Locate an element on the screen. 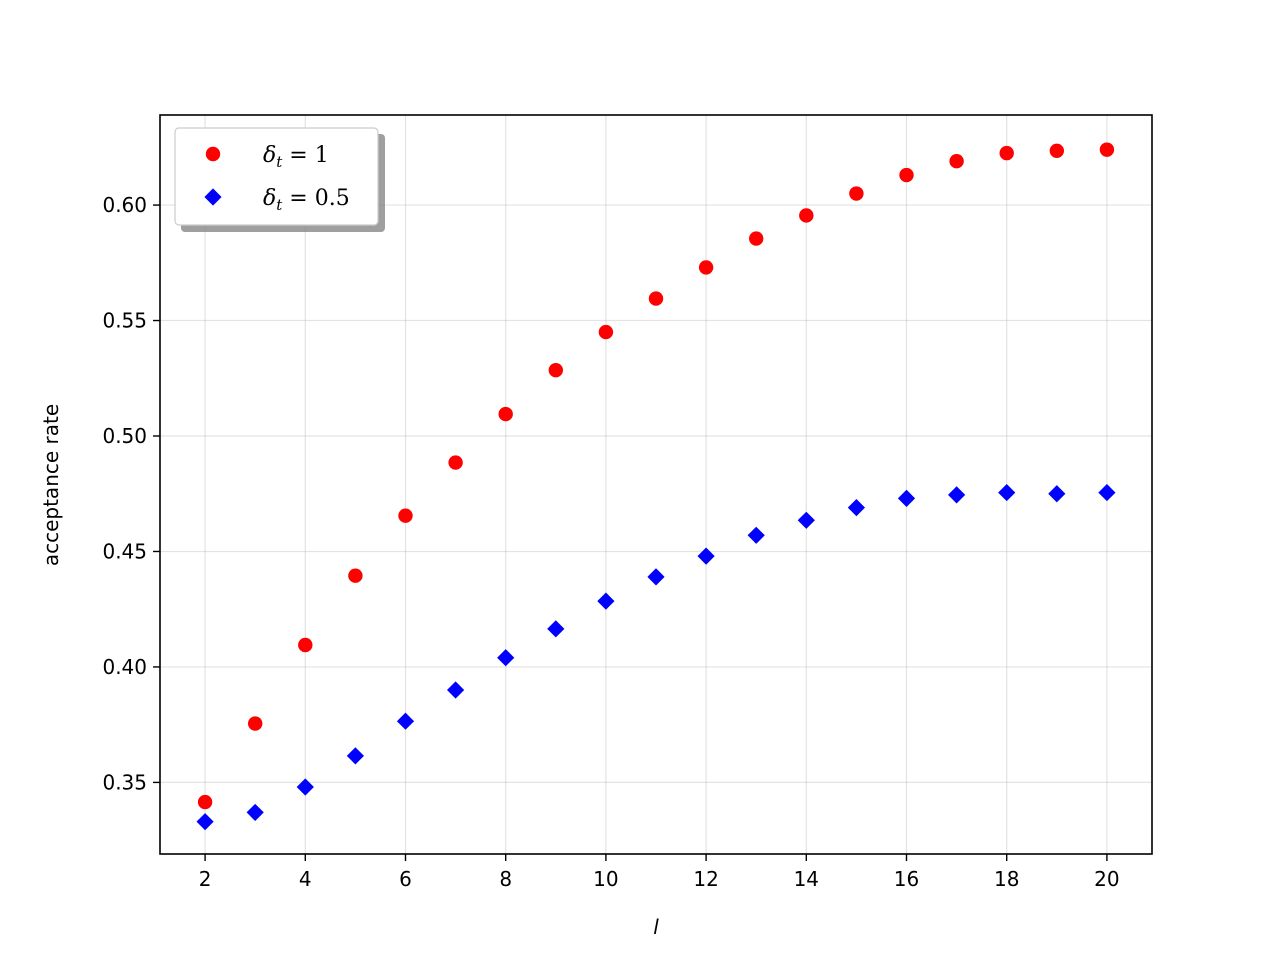 This screenshot has height=960, width=1280. x-tick-label: 12 is located at coordinates (705, 879).